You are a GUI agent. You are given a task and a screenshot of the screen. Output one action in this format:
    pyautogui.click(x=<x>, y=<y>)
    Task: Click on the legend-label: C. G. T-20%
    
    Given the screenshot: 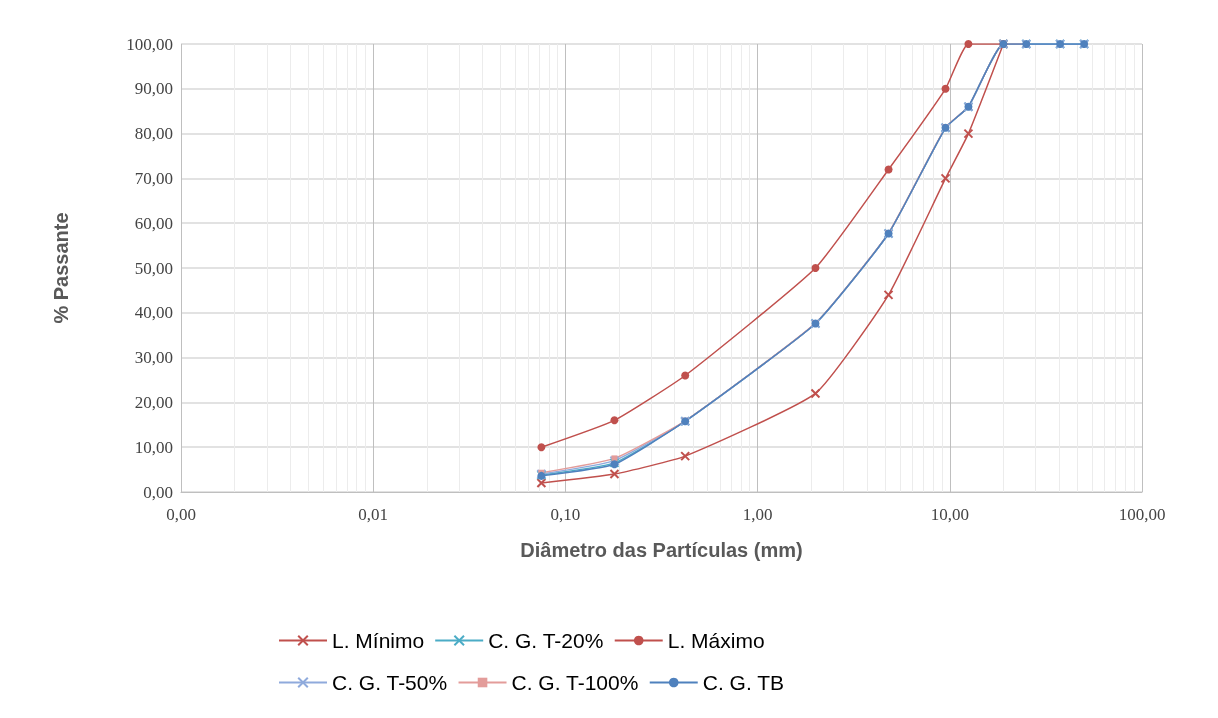 What is the action you would take?
    pyautogui.click(x=546, y=640)
    